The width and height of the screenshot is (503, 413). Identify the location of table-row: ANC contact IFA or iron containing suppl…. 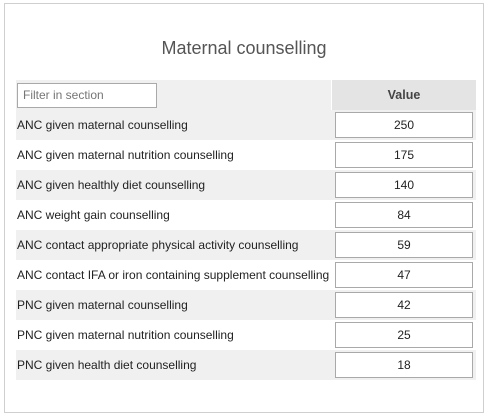
(246, 275).